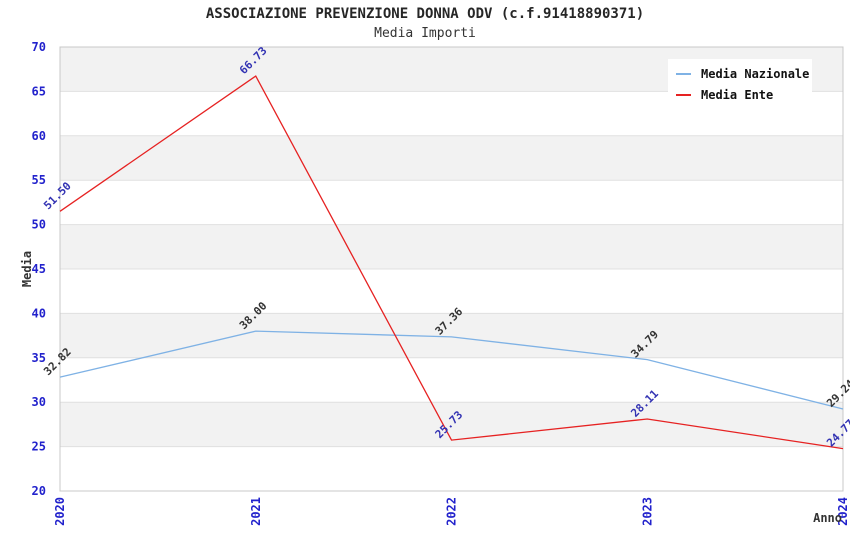  Describe the element at coordinates (740, 84) in the screenshot. I see `legend: Media Nazionale Media Ente` at that location.